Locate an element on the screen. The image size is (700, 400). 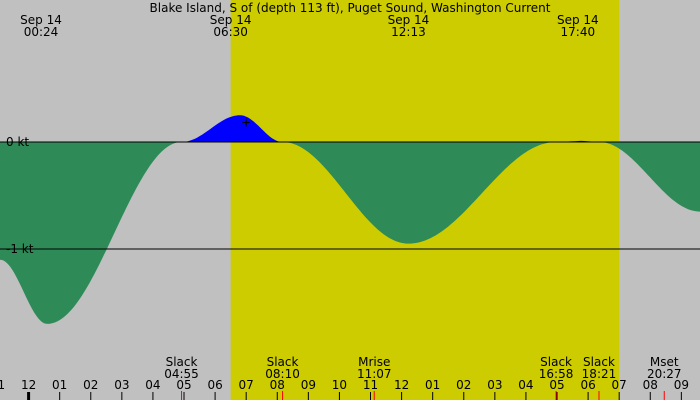
event-name-1: Slack is located at coordinates (283, 362).